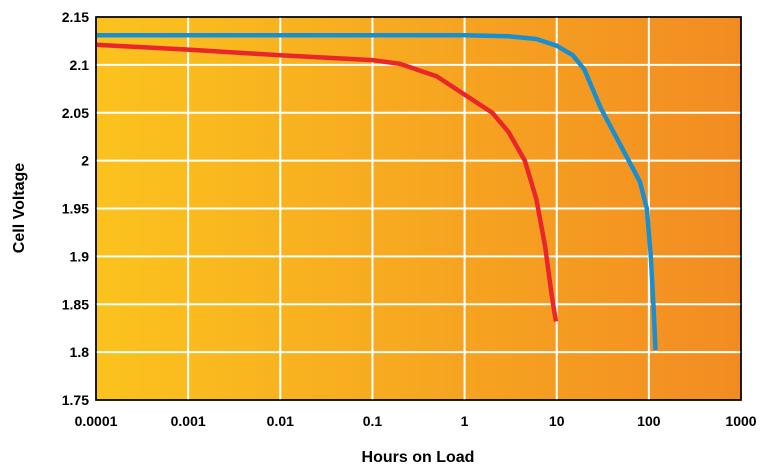 Image resolution: width=774 pixels, height=468 pixels. I want to click on x-tick-label: 1, so click(465, 421).